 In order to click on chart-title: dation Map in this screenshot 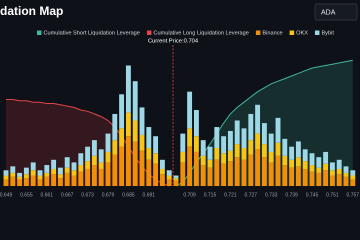, I will do `click(31, 11)`.